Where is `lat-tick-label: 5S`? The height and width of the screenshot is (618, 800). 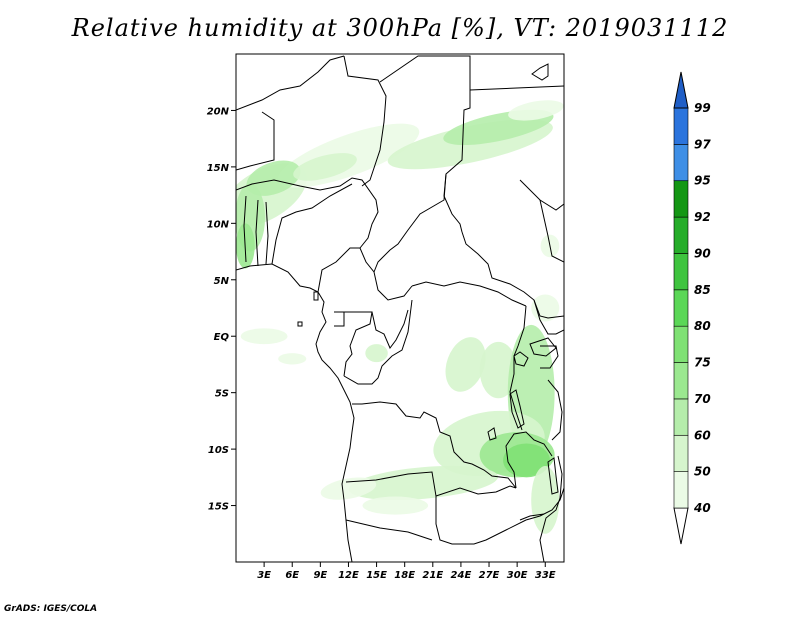
lat-tick-label: 5S is located at coordinates (222, 394).